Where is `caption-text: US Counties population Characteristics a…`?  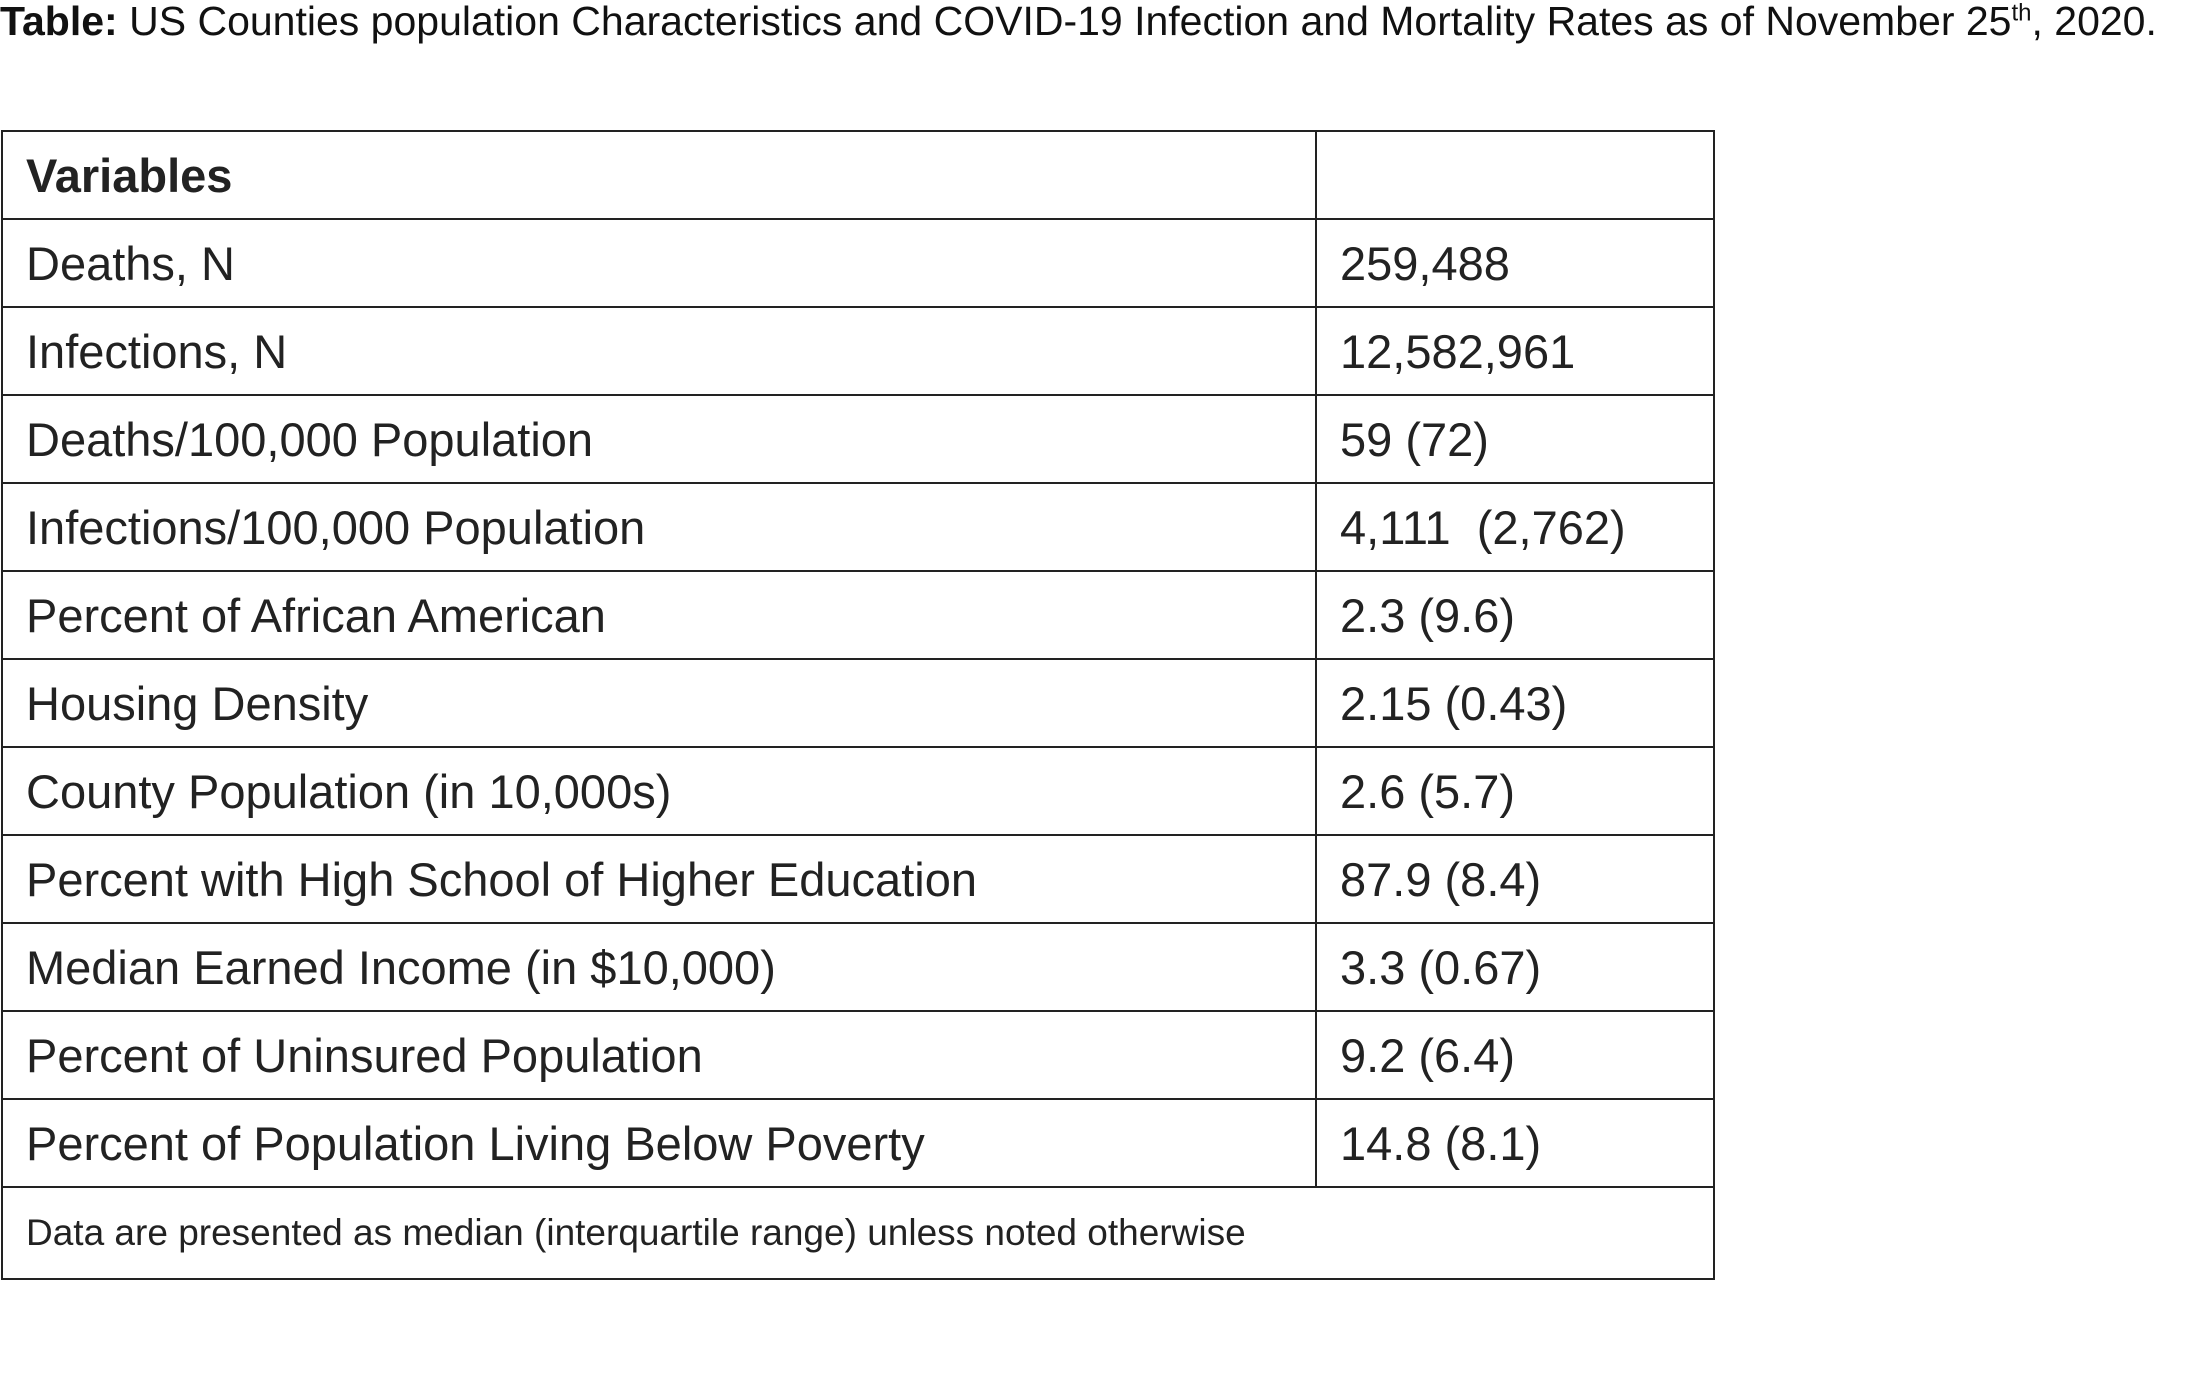 caption-text: US Counties population Characteristics a… is located at coordinates (1070, 22).